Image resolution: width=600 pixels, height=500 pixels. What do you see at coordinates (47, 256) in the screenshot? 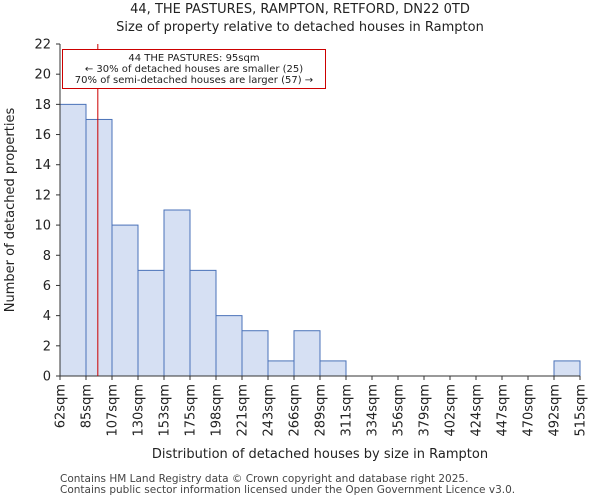
I see `y-tick-label-8: 8` at bounding box center [47, 256].